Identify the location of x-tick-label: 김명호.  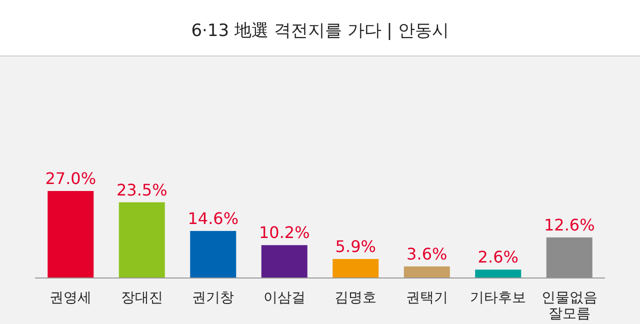
(355, 298).